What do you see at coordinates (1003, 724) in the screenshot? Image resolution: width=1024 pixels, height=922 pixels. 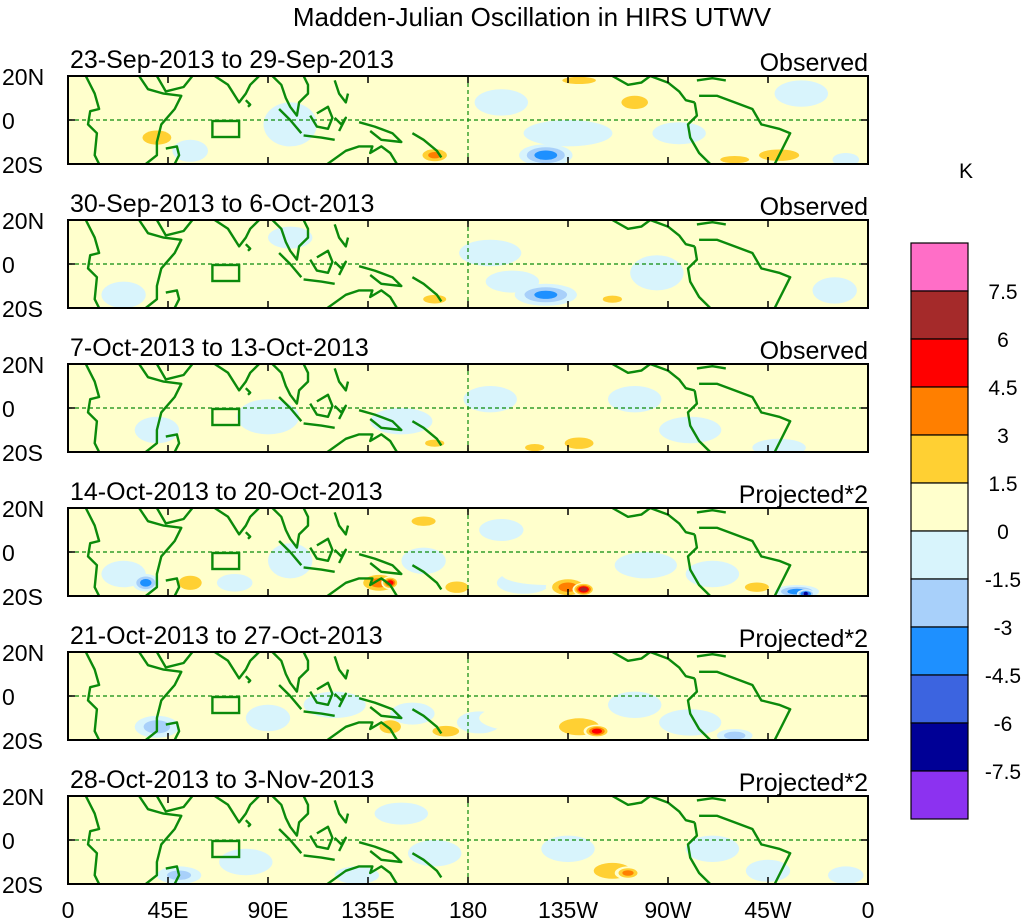 I see `colorbar-tick-label: -6` at bounding box center [1003, 724].